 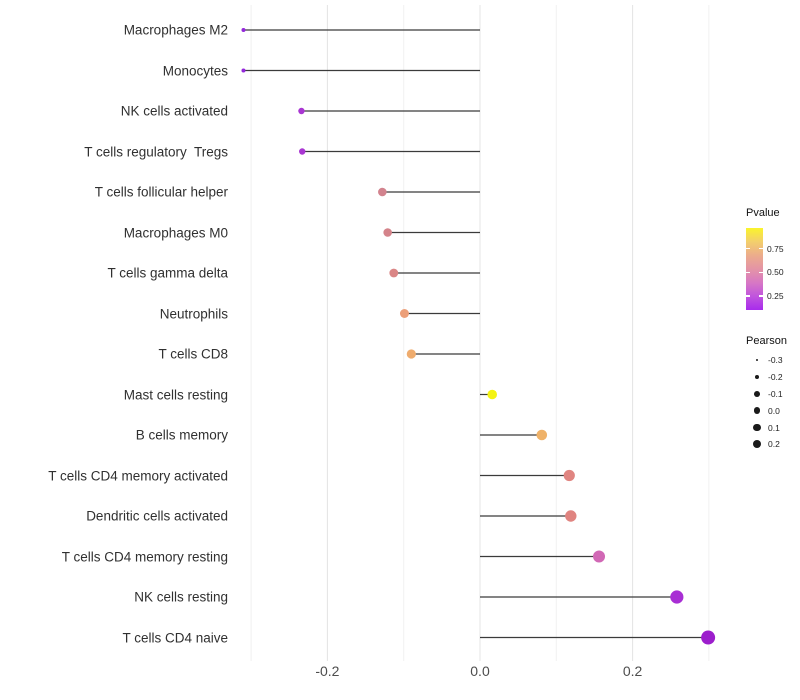 I want to click on category-label: Mast cells resting, so click(x=175, y=394).